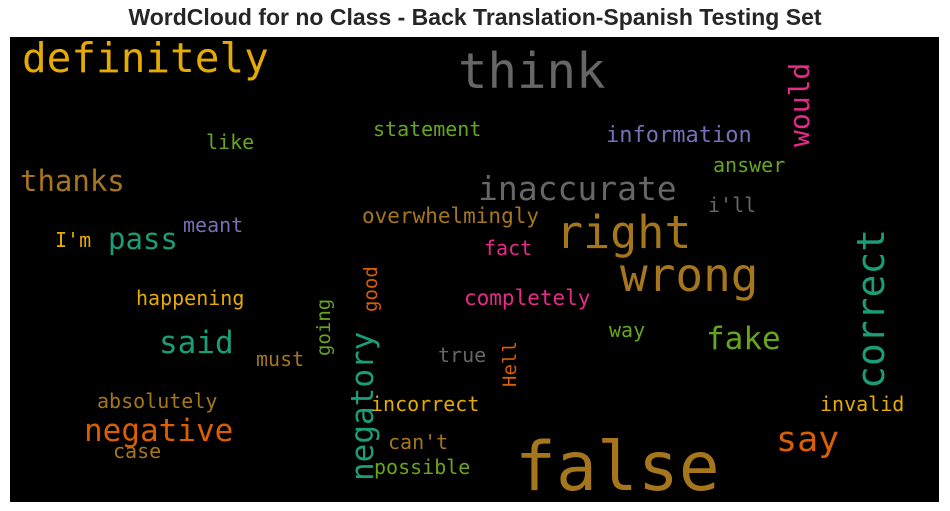 The height and width of the screenshot is (511, 950). Describe the element at coordinates (871, 309) in the screenshot. I see `word-correct: correct` at that location.